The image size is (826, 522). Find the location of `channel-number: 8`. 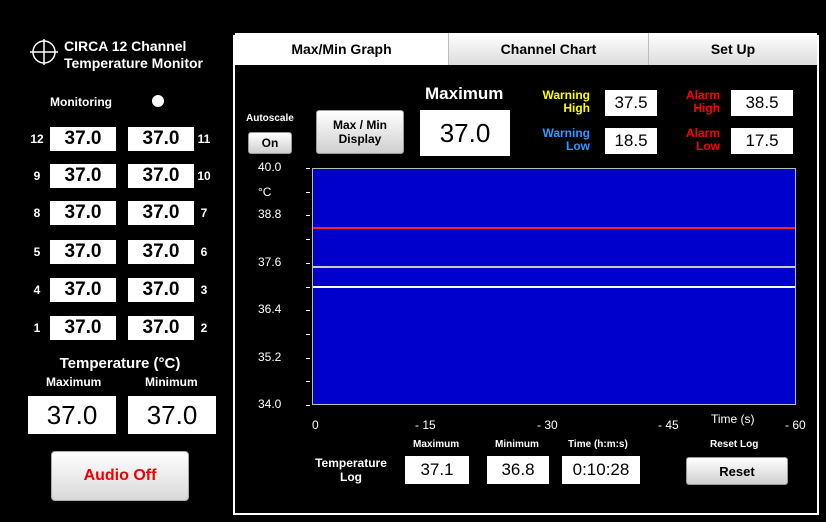

channel-number: 8 is located at coordinates (37, 213).